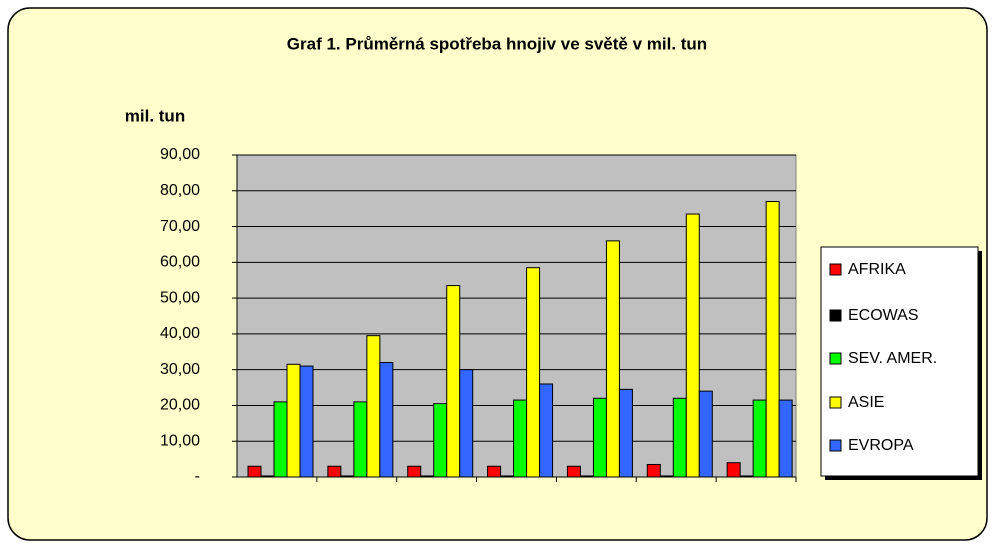  I want to click on legend, so click(899, 361).